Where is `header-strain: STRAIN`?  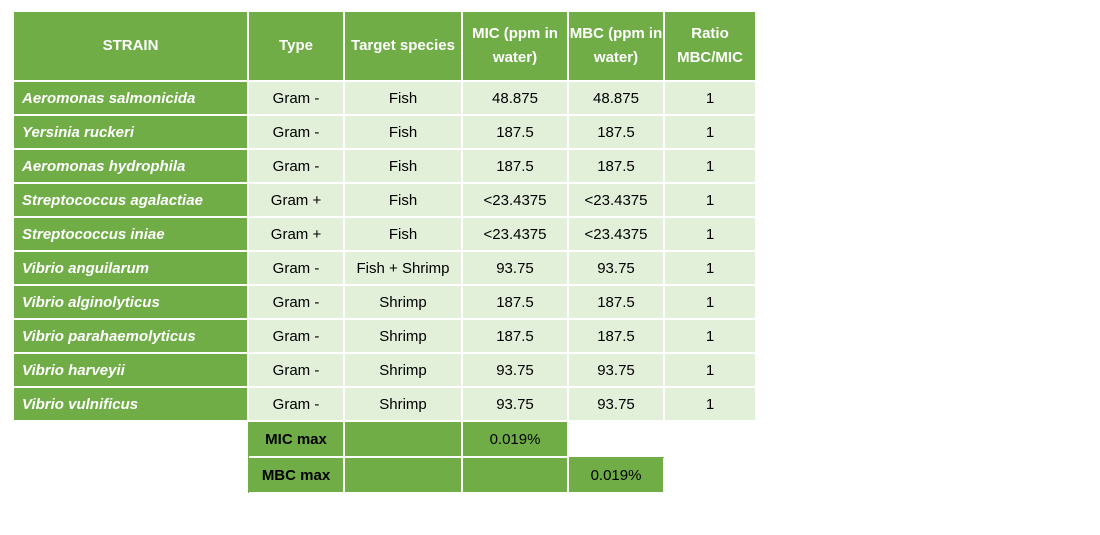
header-strain: STRAIN is located at coordinates (130, 46).